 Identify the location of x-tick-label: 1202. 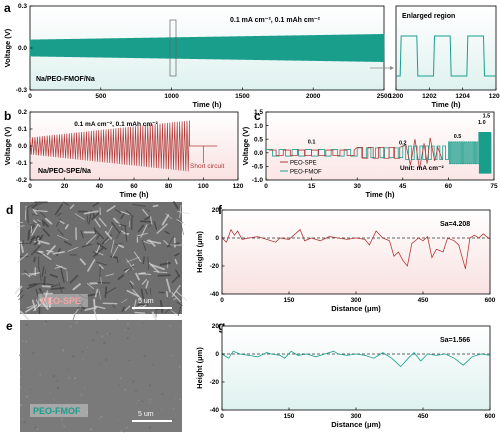
(429, 96).